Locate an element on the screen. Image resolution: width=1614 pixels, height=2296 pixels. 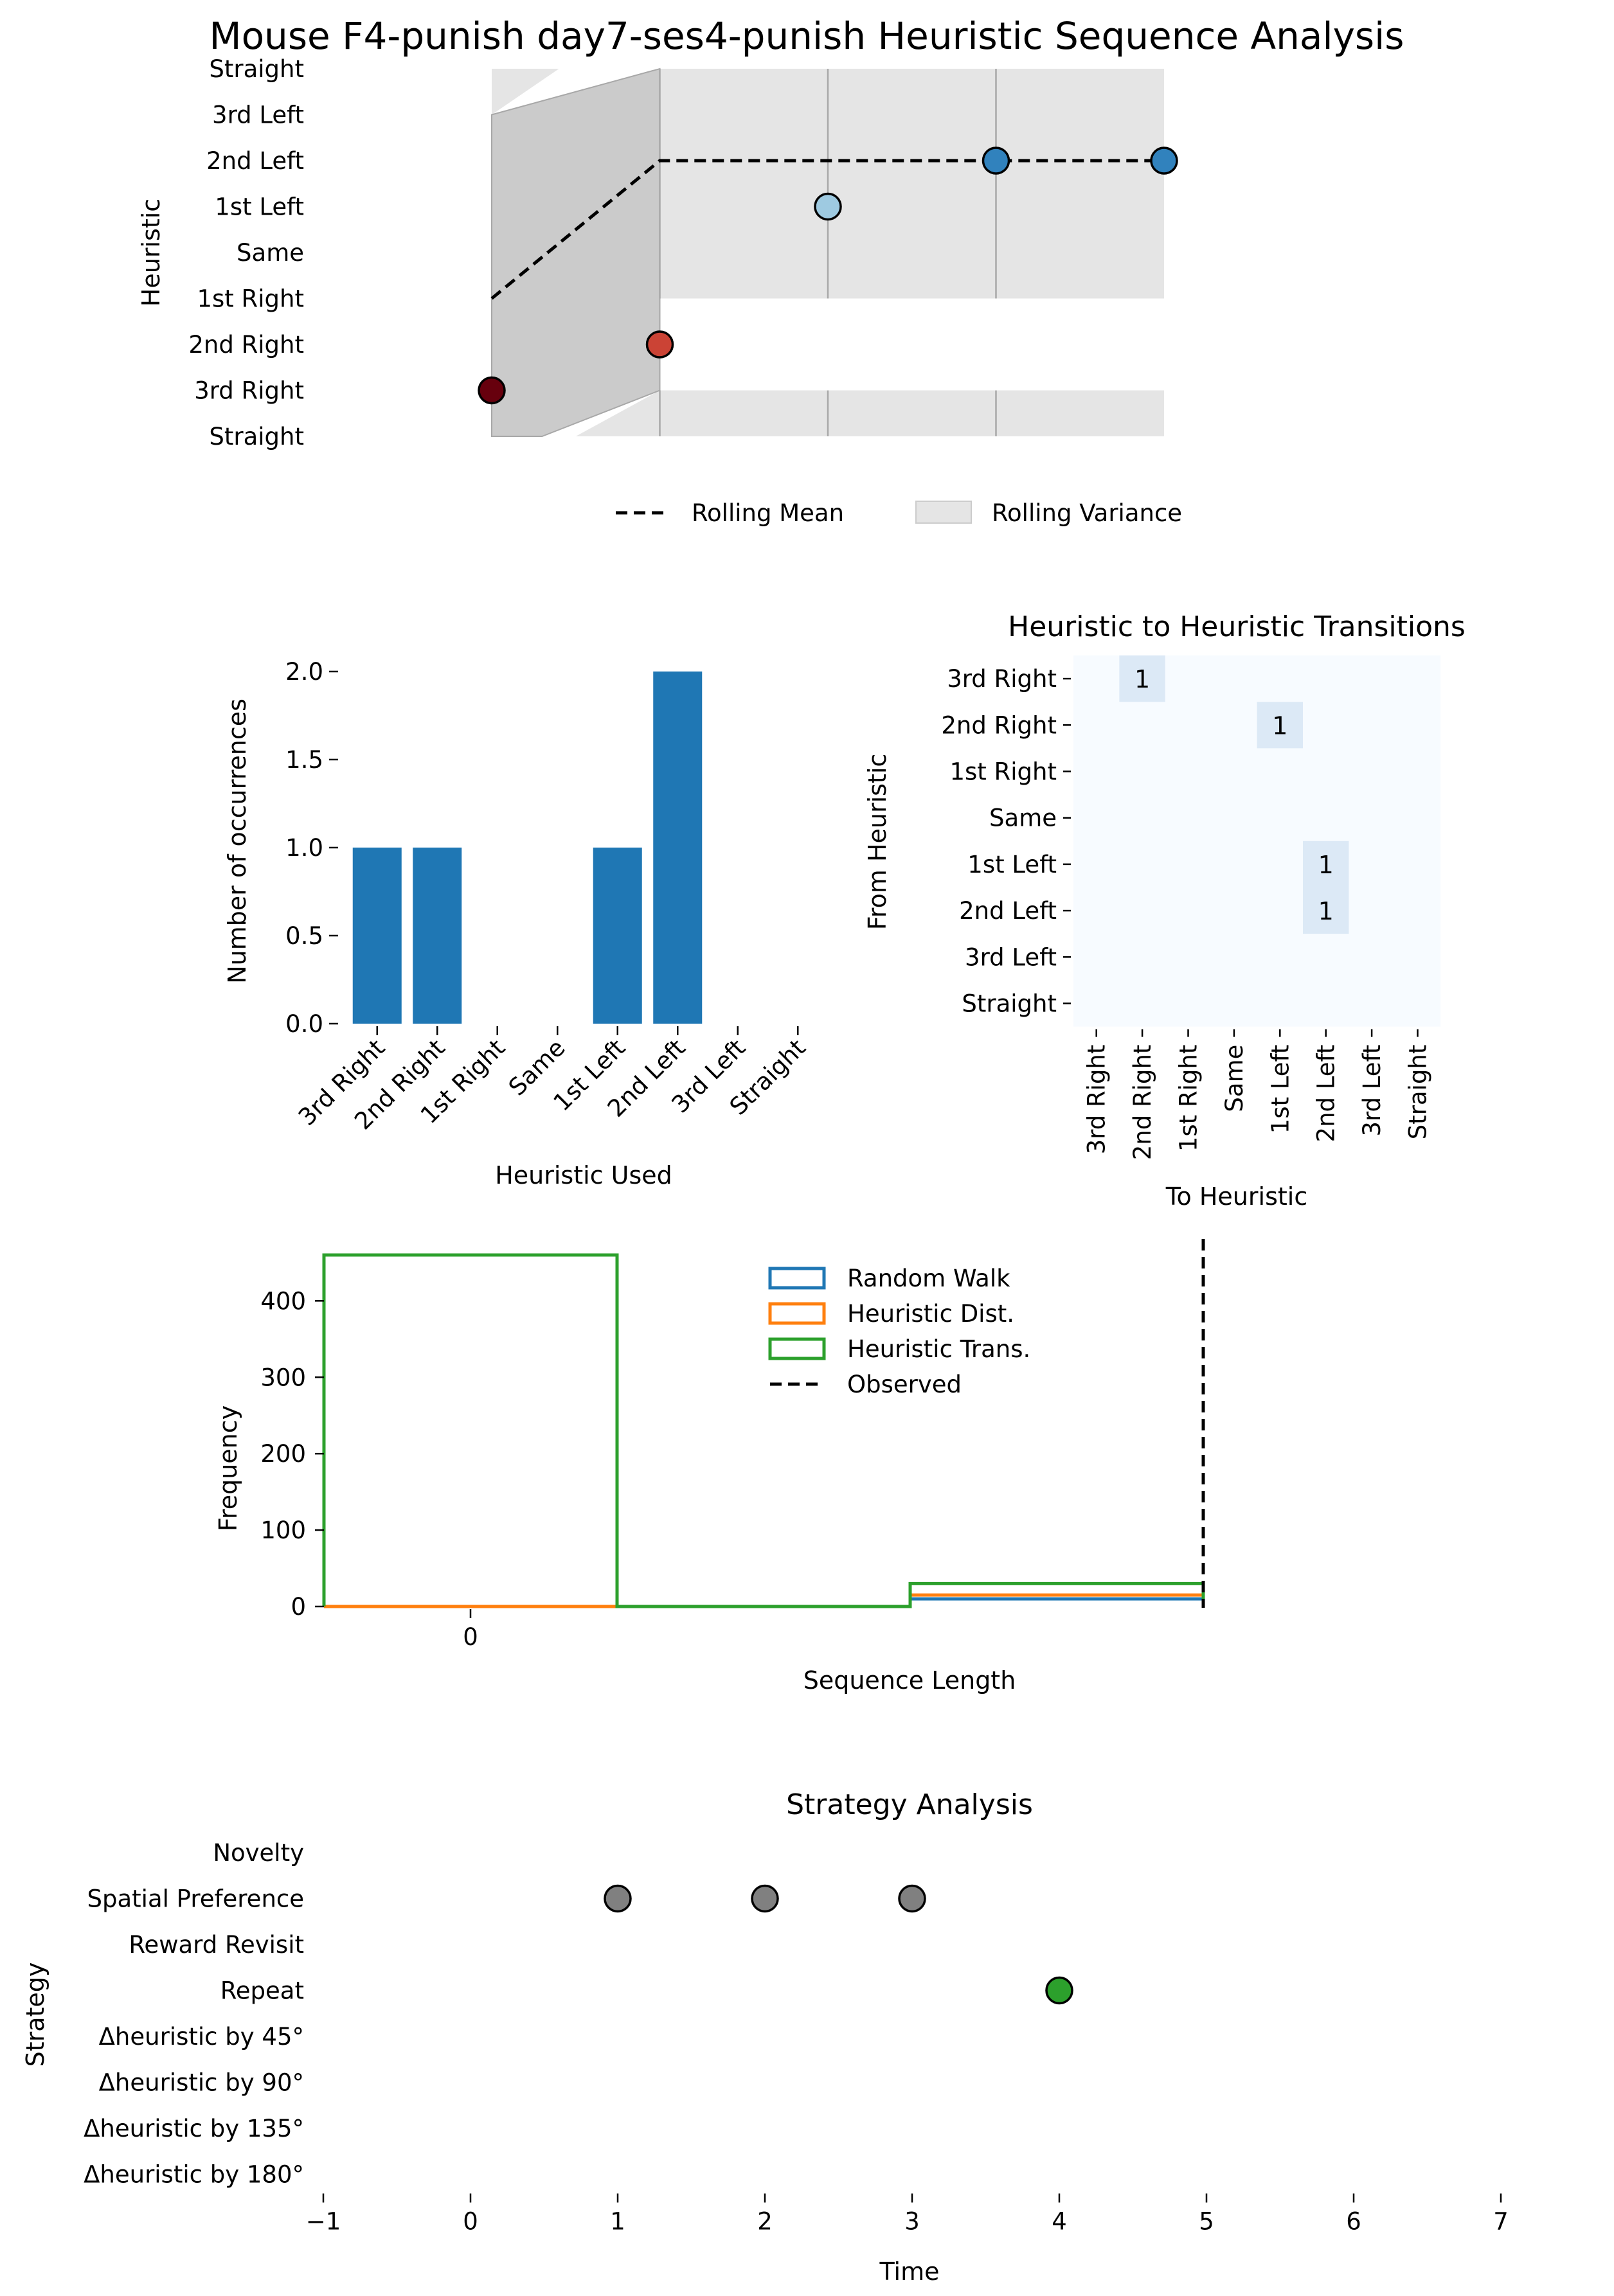
strategy-x-tick-label: 2 is located at coordinates (765, 2222).